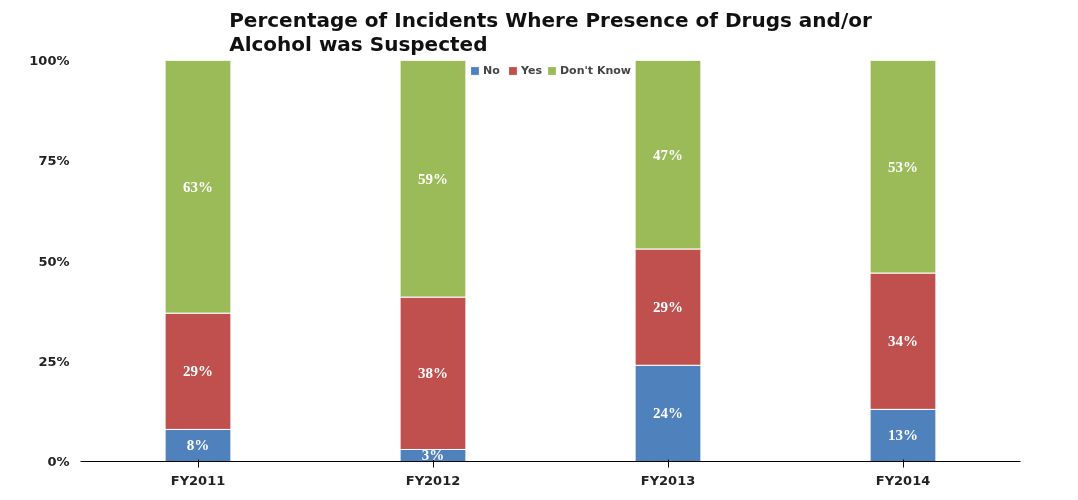  Describe the element at coordinates (198, 445) in the screenshot. I see `data-label: 8%` at that location.